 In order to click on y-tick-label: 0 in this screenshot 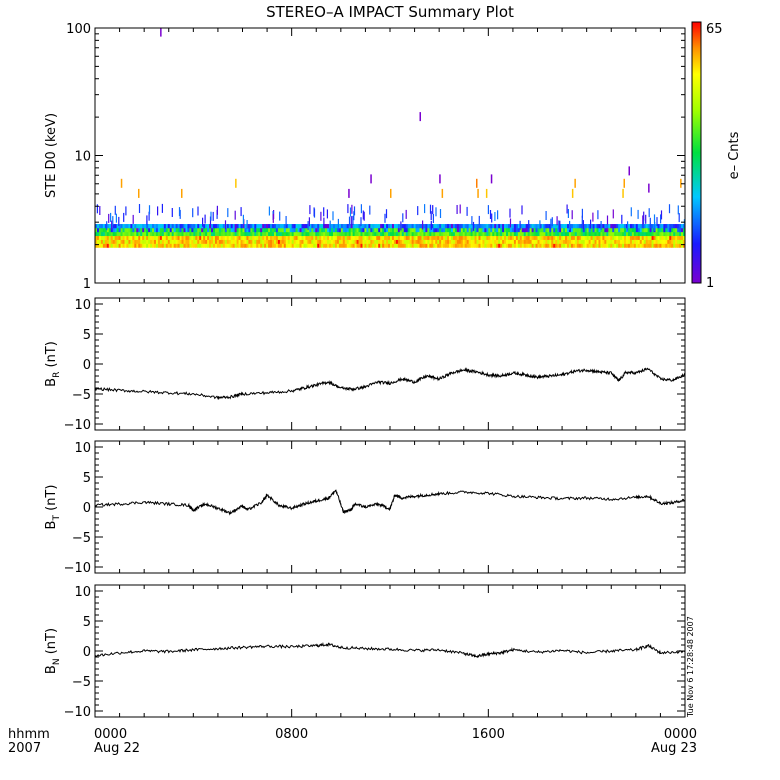, I will do `click(87, 652)`.